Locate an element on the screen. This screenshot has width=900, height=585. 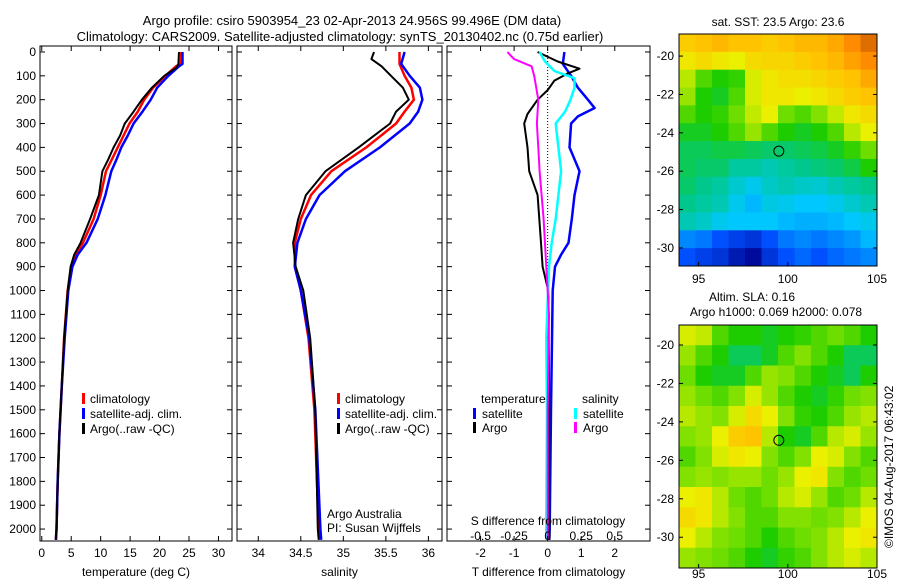
sla-map-subtitle: Argo h1000: 0.069 h2000: 0.078 is located at coordinates (776, 312).